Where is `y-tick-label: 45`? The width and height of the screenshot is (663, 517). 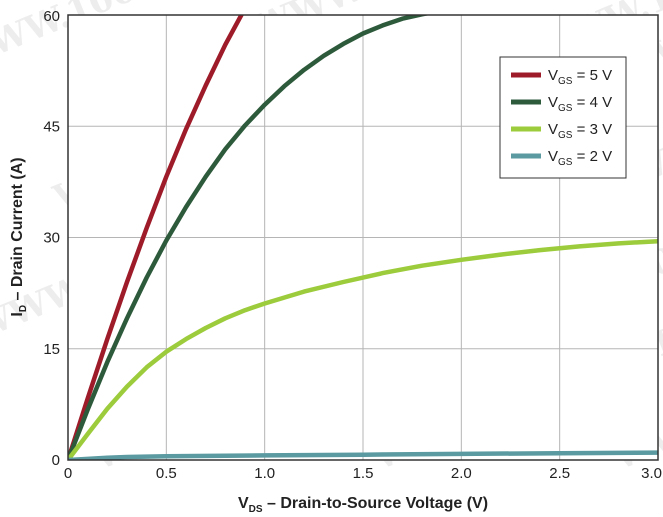
y-tick-label: 45 is located at coordinates (51, 126).